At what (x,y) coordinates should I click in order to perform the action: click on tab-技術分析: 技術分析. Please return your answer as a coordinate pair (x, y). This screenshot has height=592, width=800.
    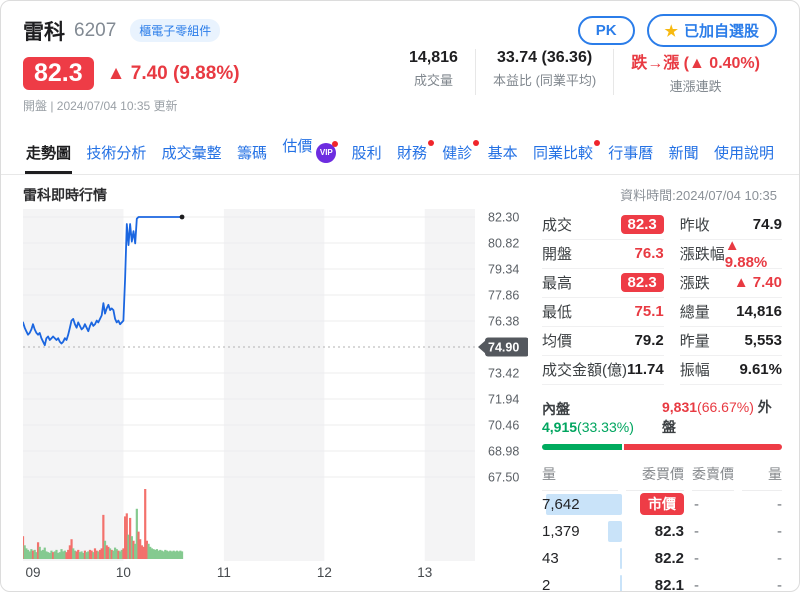
    Looking at the image, I should click on (116, 153).